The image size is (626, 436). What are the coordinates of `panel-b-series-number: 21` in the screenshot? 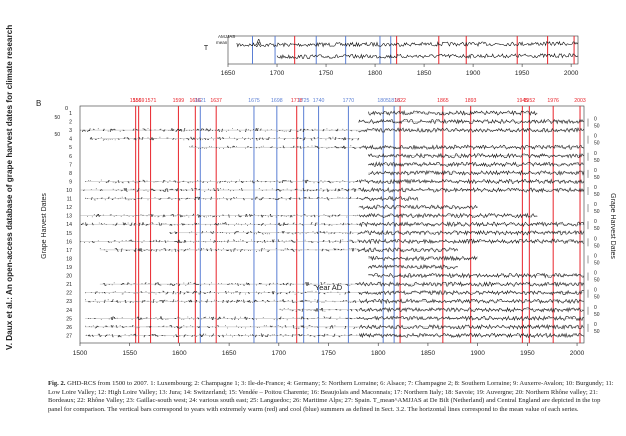 It's located at (69, 285).